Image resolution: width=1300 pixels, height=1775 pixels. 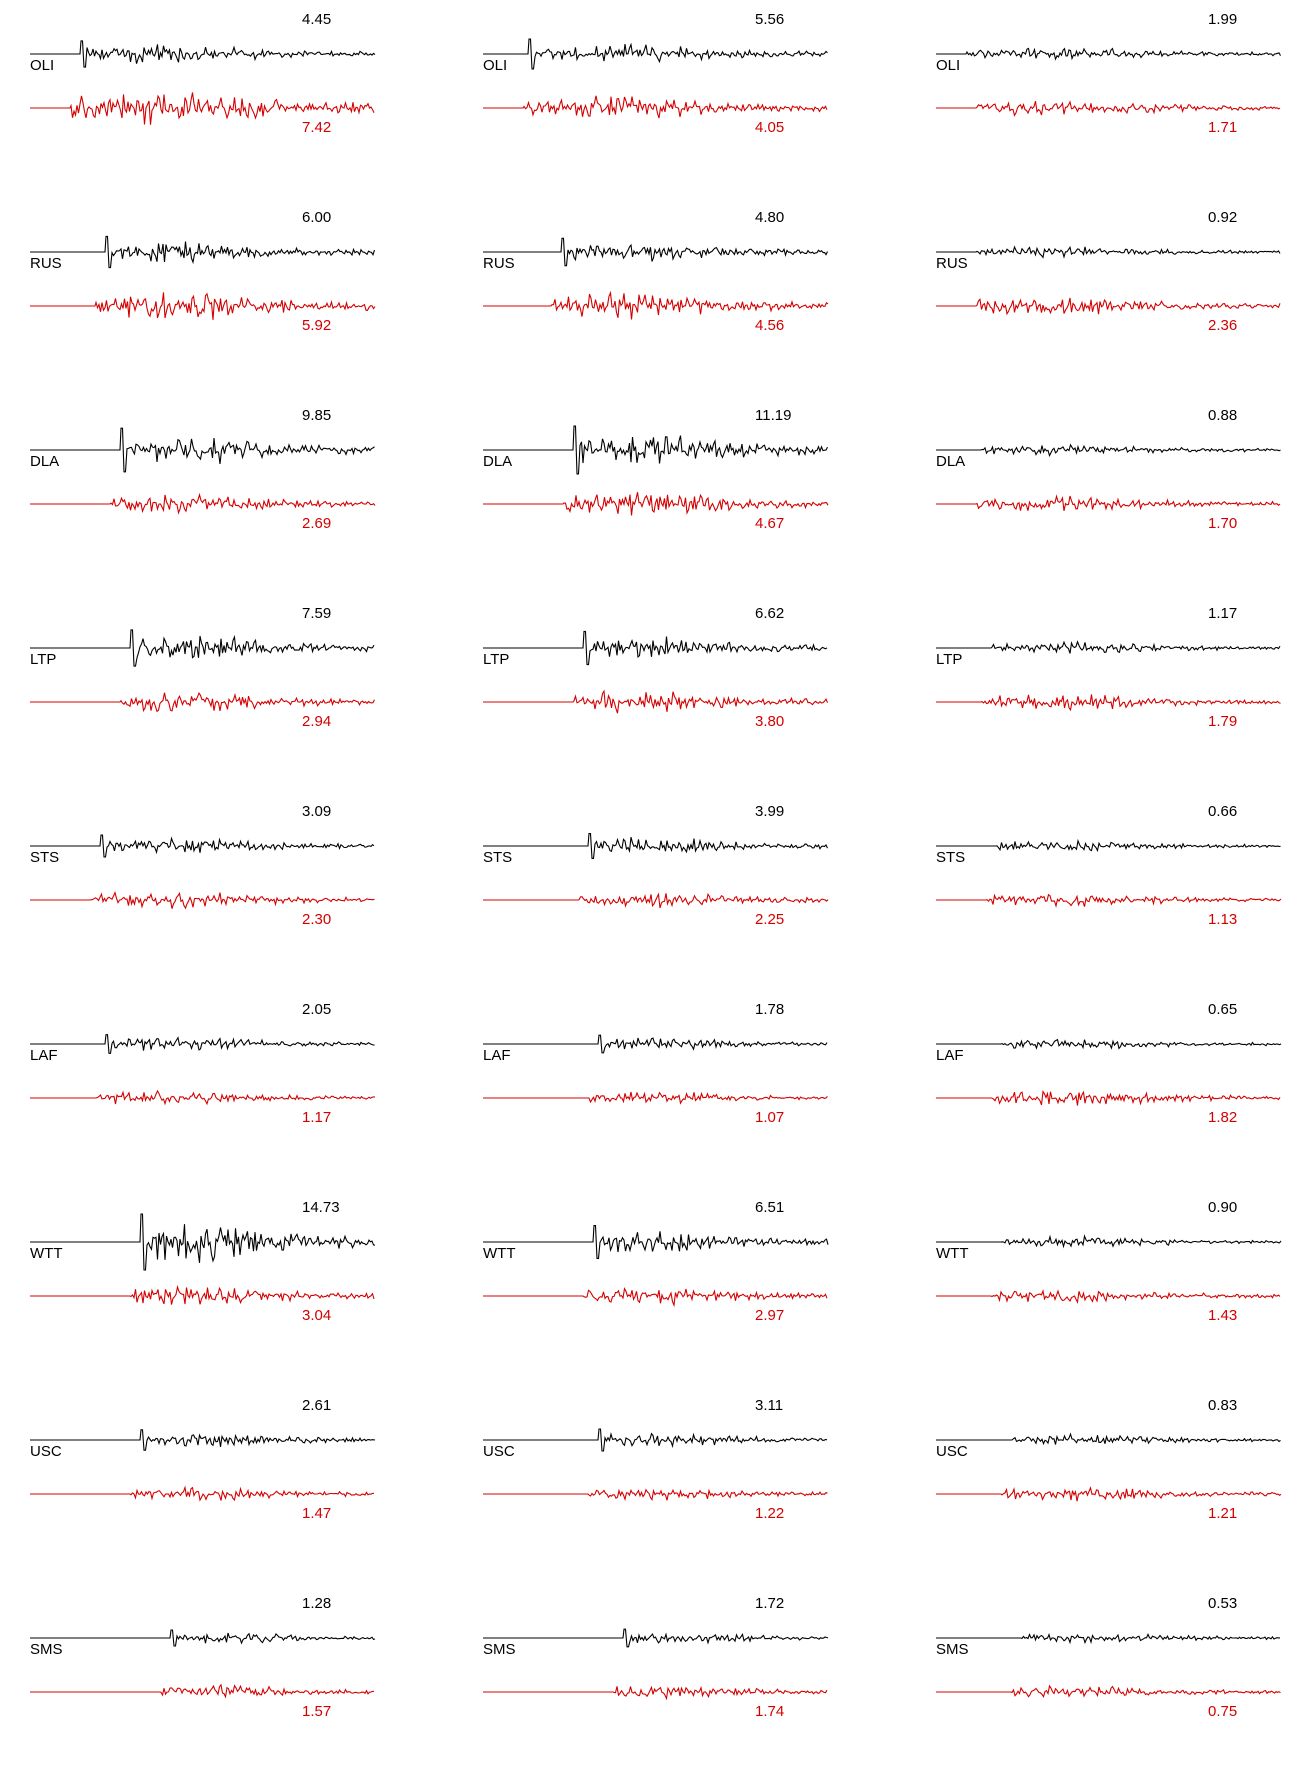 I want to click on top-amplitude-label: 4.45, so click(x=317, y=19).